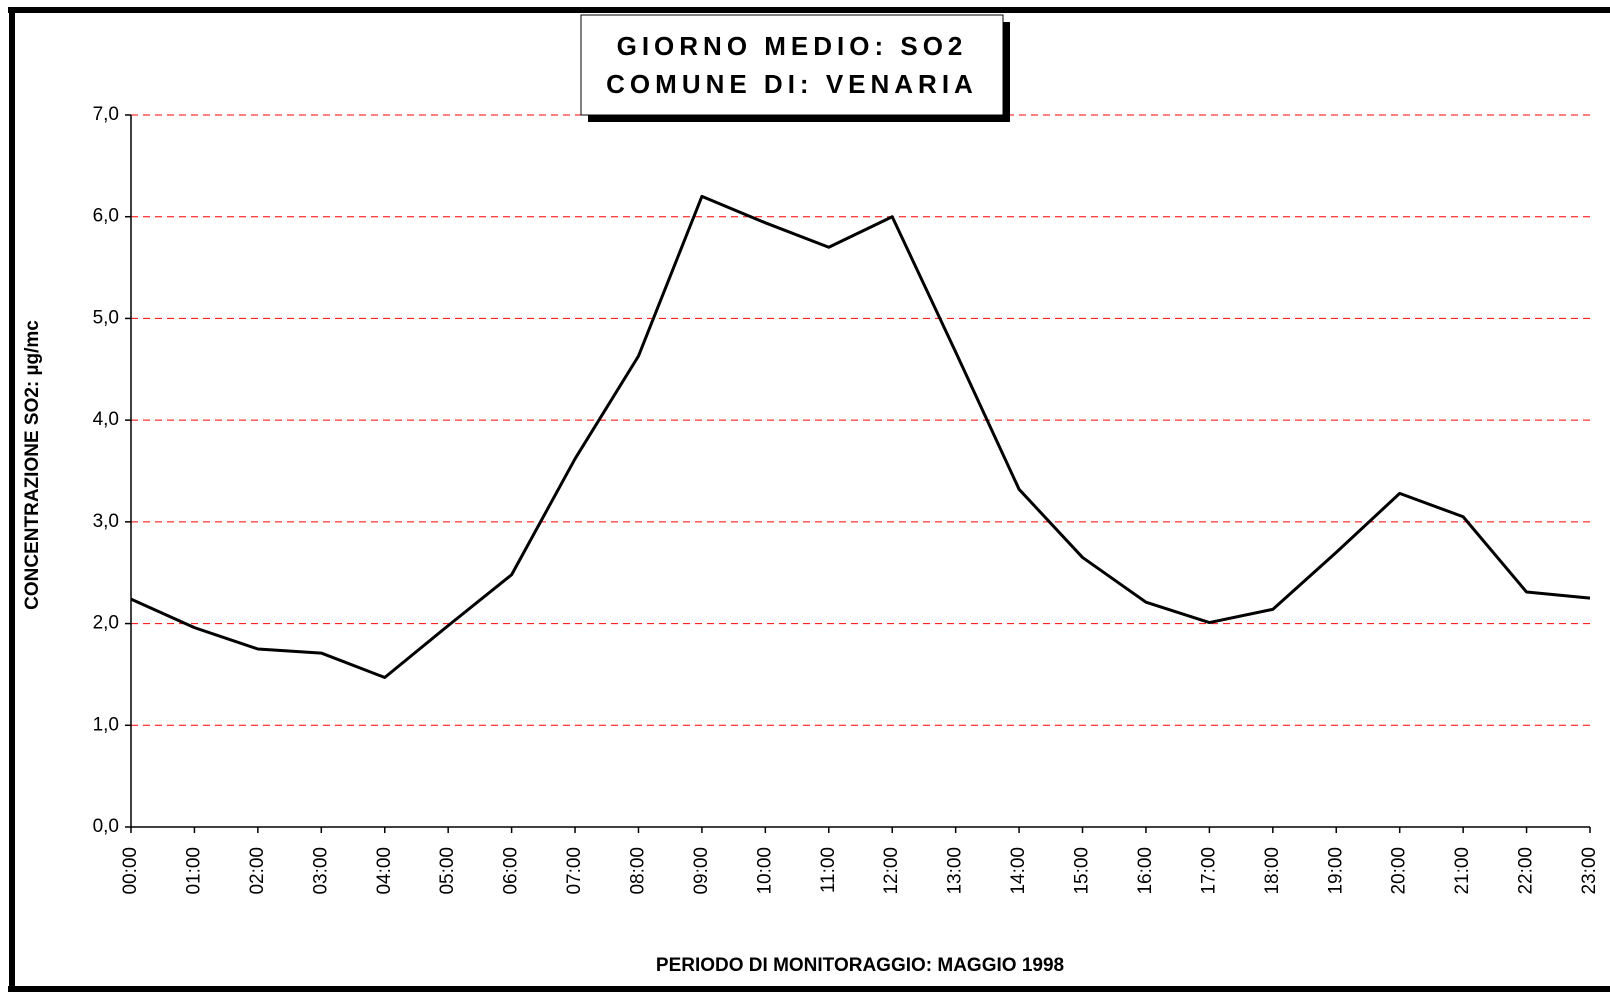 This screenshot has height=992, width=1610. Describe the element at coordinates (1208, 871) in the screenshot. I see `x-tick-label: 17:00` at that location.